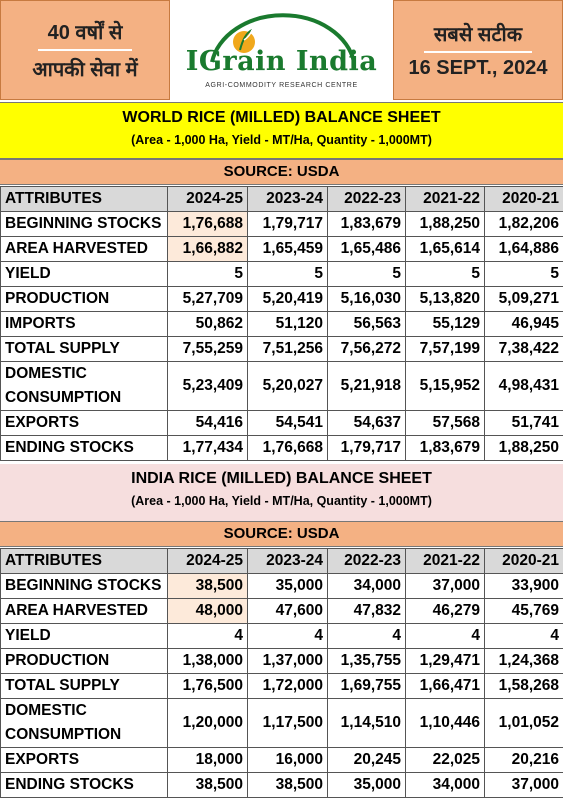  I want to click on table-cell: 4,98,431, so click(523, 386).